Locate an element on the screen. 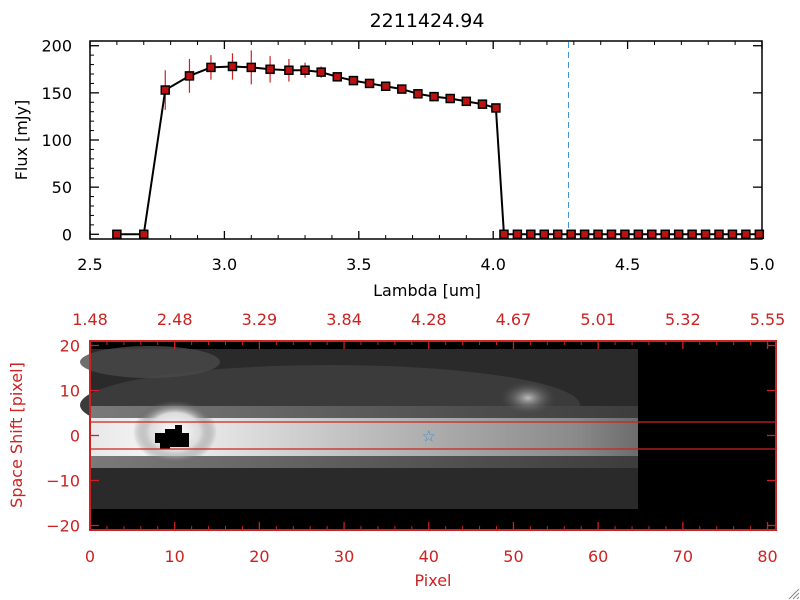  bottom-y-tick-label: −10 is located at coordinates (63, 481).